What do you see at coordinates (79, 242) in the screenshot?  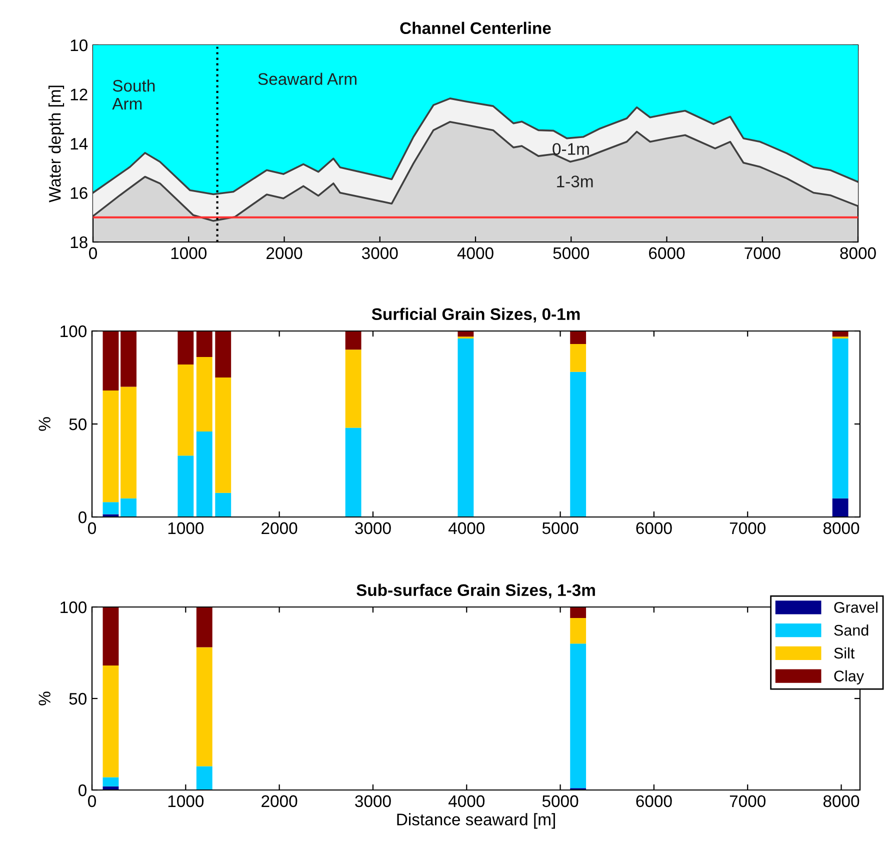 I see `y-tick-label: 18` at bounding box center [79, 242].